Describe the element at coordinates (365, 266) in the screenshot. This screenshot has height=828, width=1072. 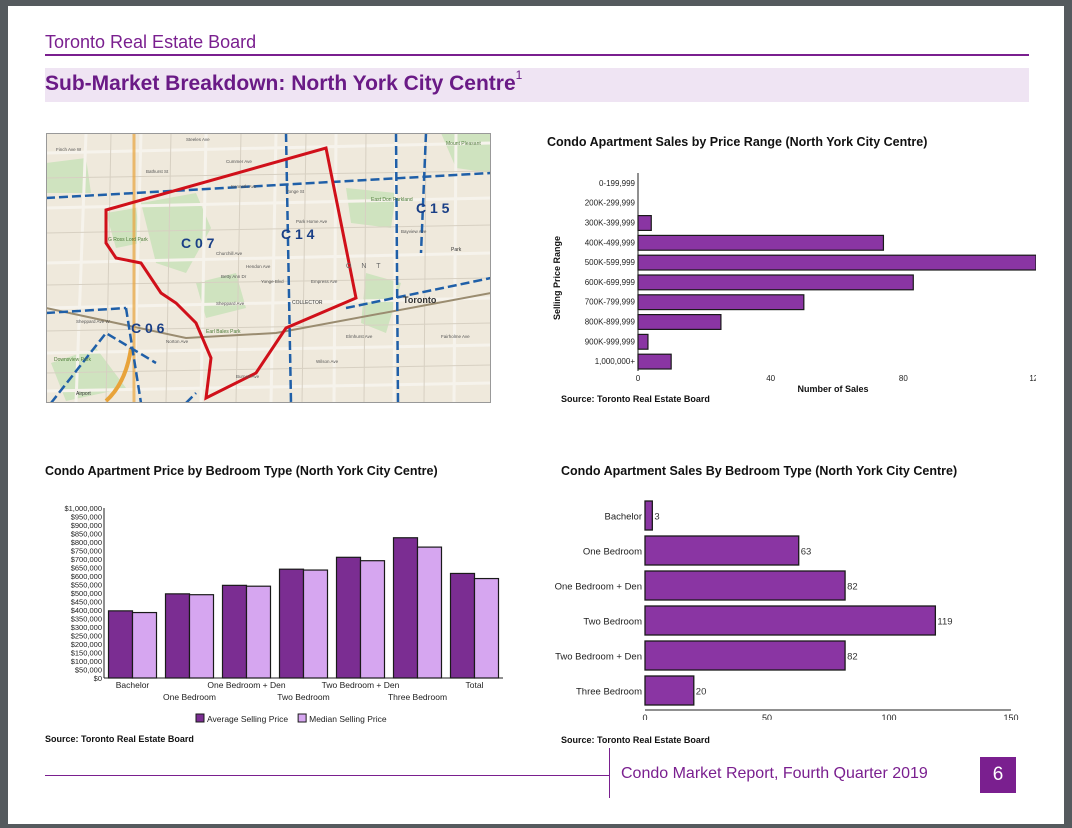
I see `map-ont-label: O N T` at that location.